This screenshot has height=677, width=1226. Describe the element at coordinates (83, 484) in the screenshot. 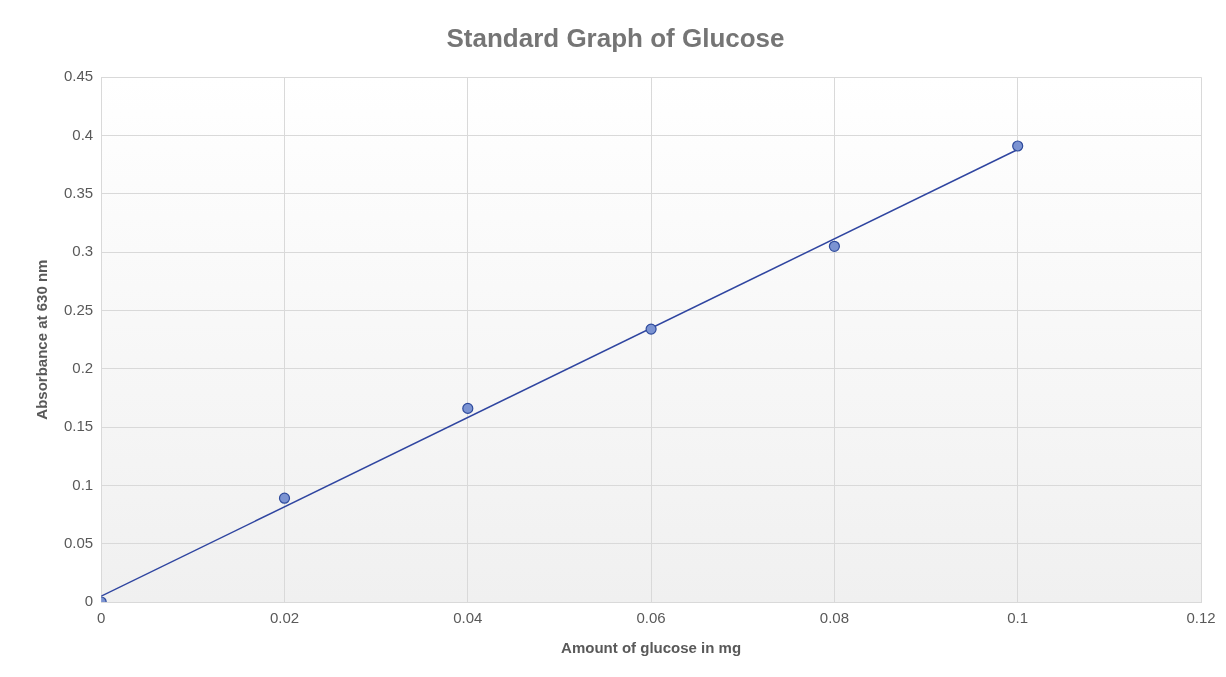

I see `y-tick-label: 0.1` at that location.